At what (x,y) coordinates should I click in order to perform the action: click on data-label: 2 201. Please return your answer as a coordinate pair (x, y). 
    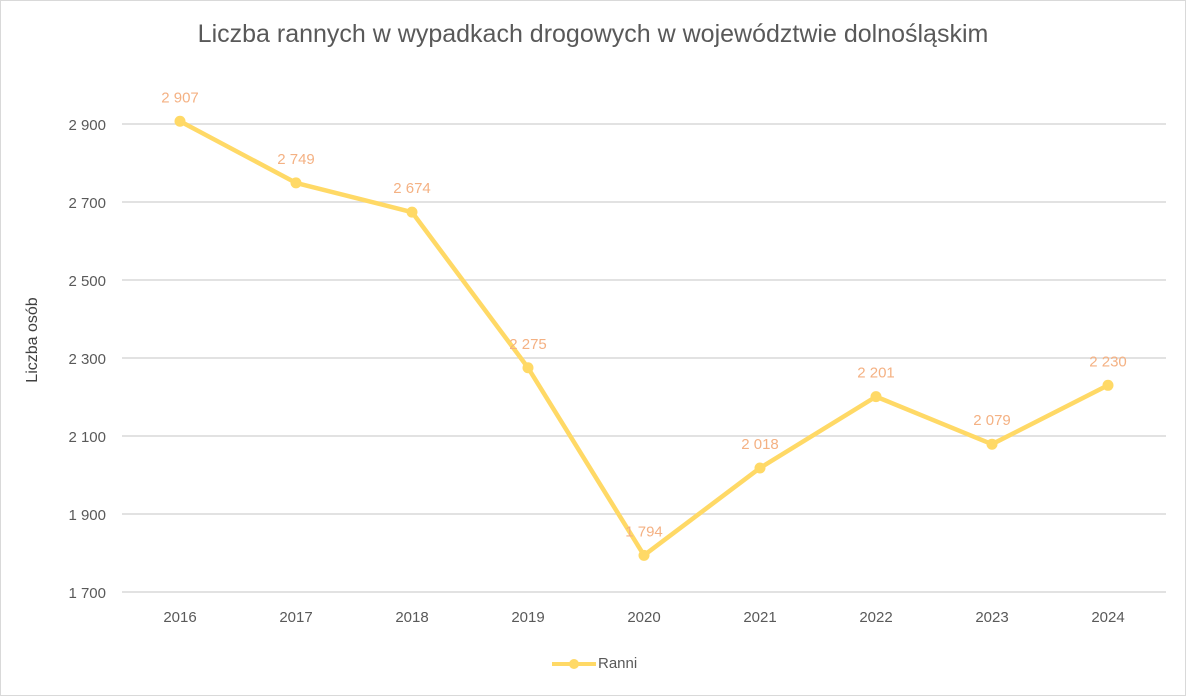
    Looking at the image, I should click on (876, 373).